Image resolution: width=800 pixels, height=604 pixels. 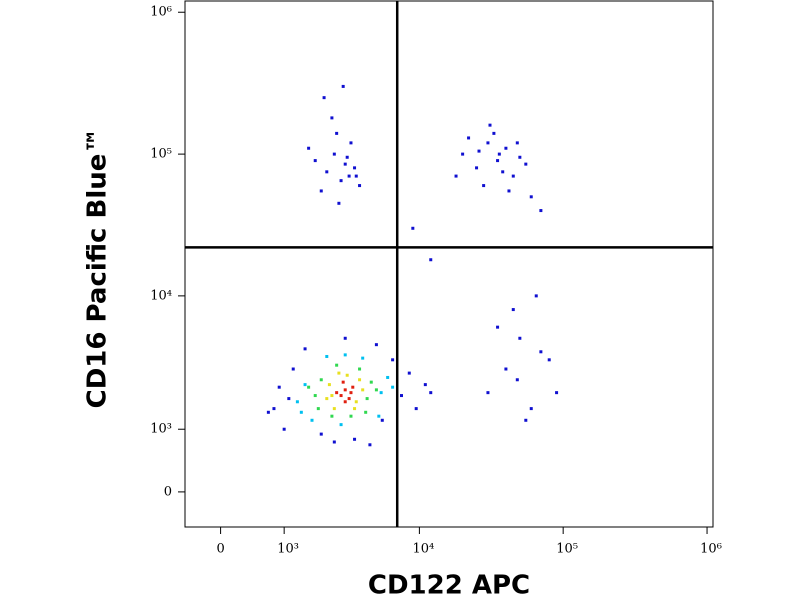 What do you see at coordinates (161, 154) in the screenshot?
I see `y-tick-label: 10⁵` at bounding box center [161, 154].